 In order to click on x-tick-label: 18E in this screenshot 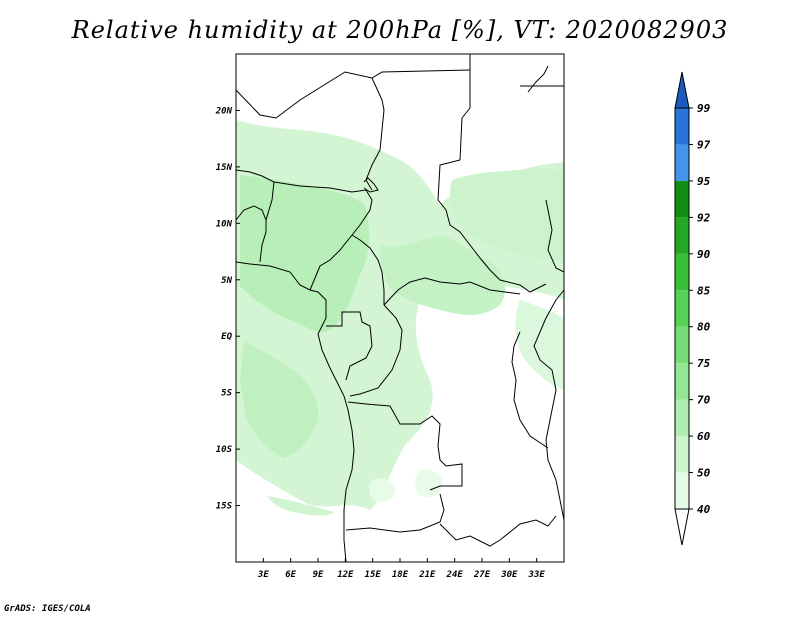, I will do `click(400, 575)`.